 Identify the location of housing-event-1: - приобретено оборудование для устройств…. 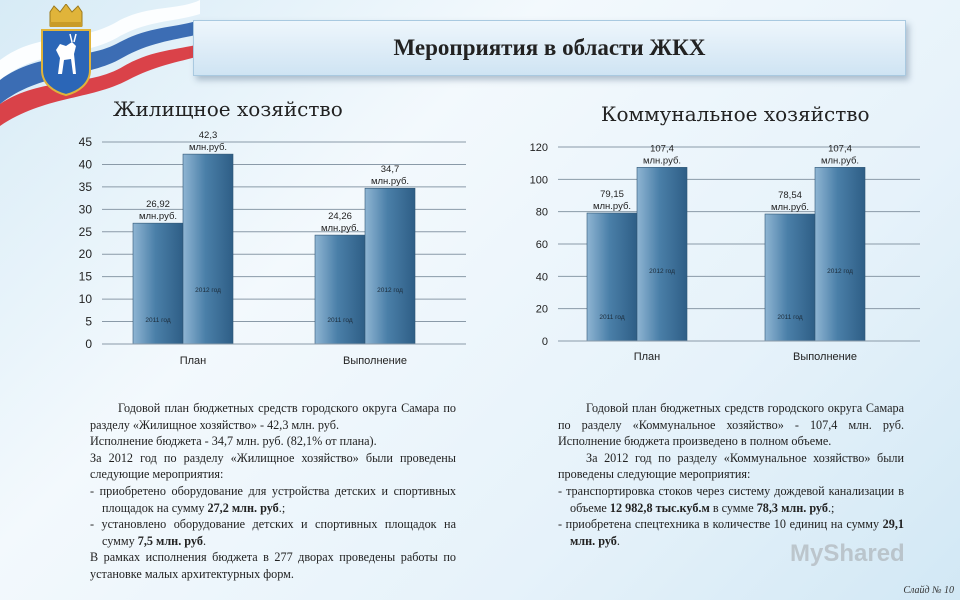
(273, 499).